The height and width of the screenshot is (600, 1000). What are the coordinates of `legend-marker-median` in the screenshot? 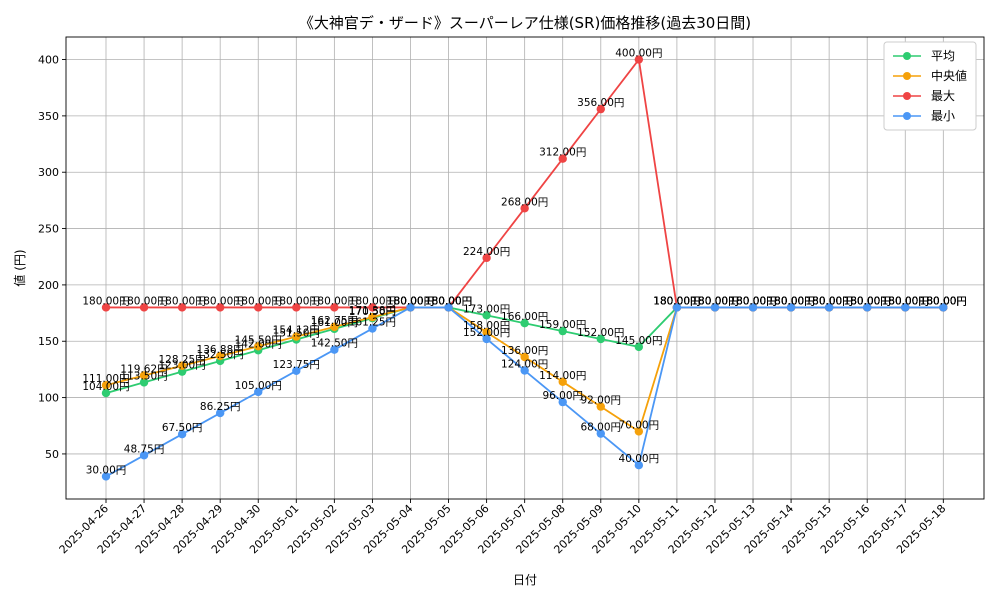 It's located at (907, 76).